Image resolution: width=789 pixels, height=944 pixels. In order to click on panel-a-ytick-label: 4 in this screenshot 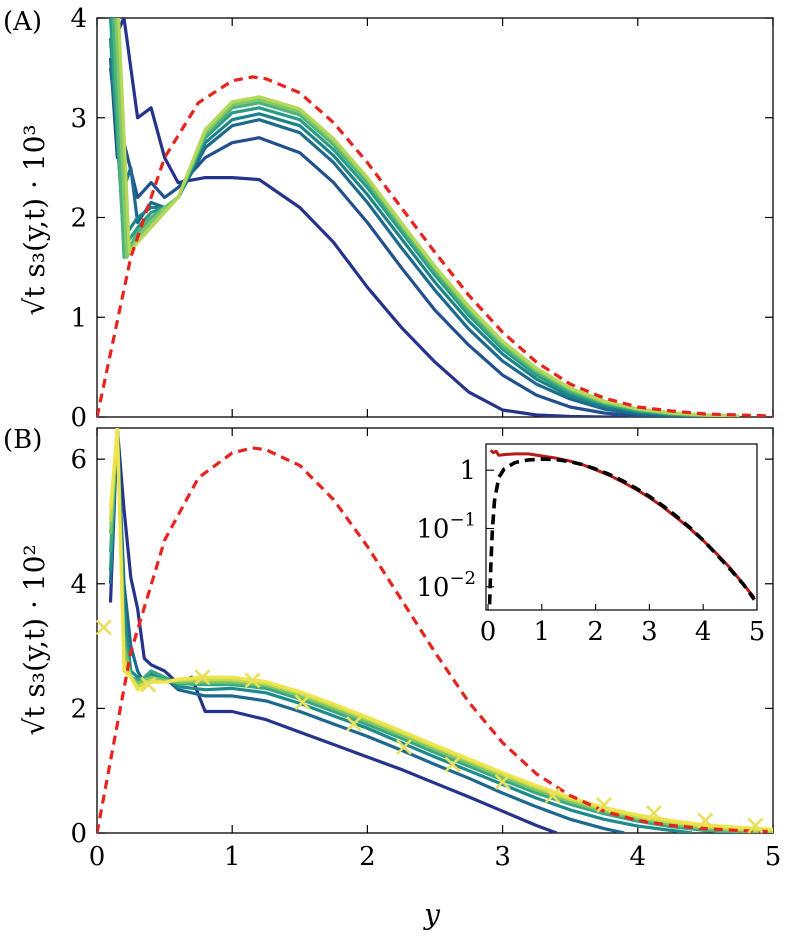, I will do `click(78, 19)`.